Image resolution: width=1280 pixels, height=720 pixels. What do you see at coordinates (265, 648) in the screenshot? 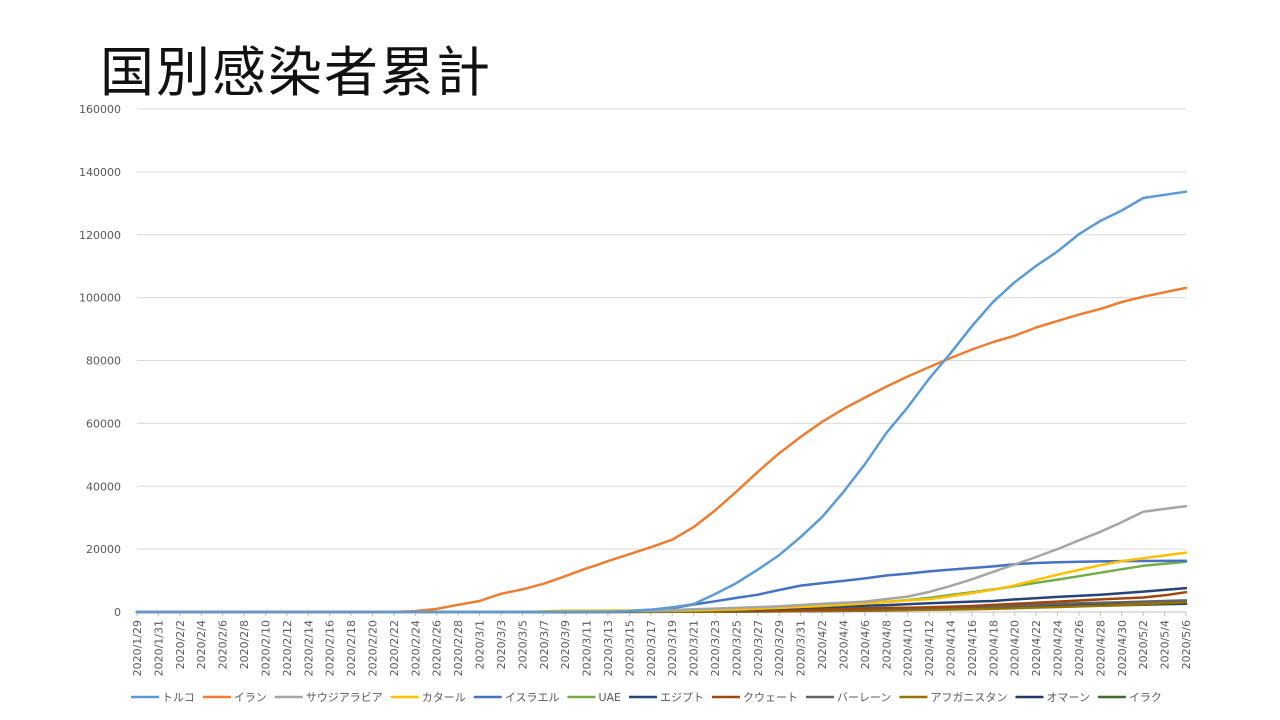
I see `x-tick-label: 2020/2/10` at bounding box center [265, 648].